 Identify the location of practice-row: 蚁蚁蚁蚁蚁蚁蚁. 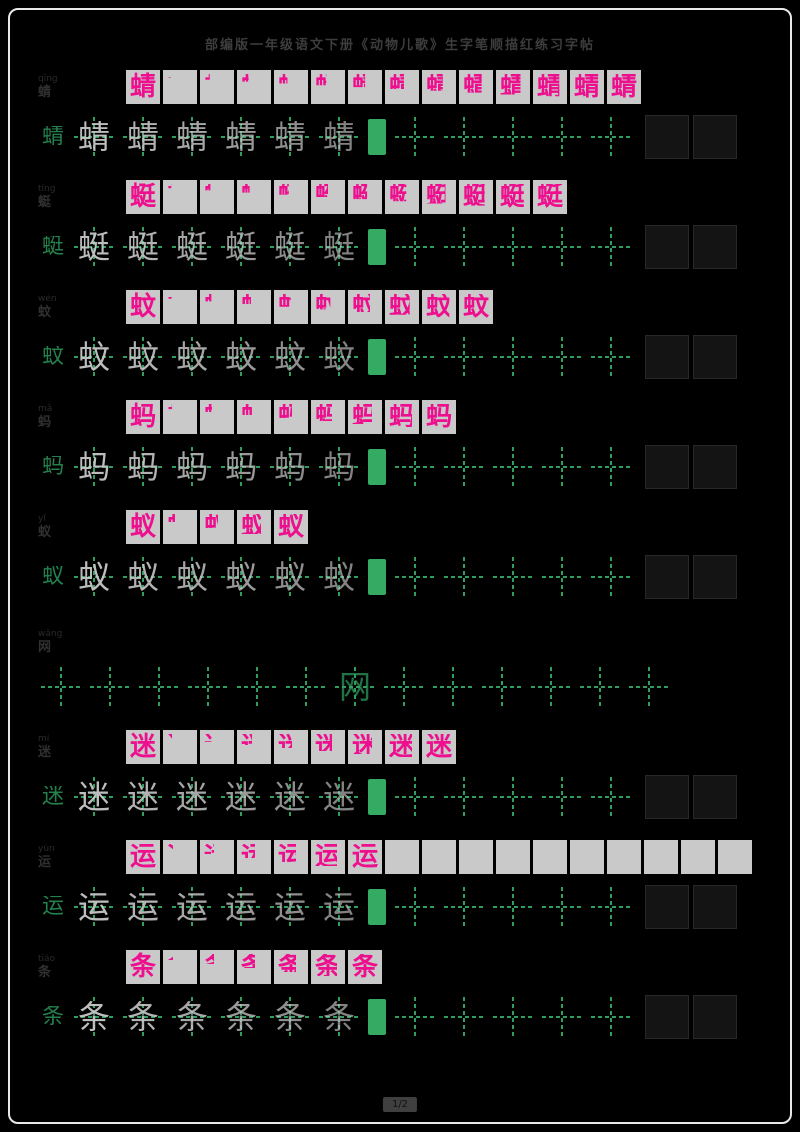
(400, 577).